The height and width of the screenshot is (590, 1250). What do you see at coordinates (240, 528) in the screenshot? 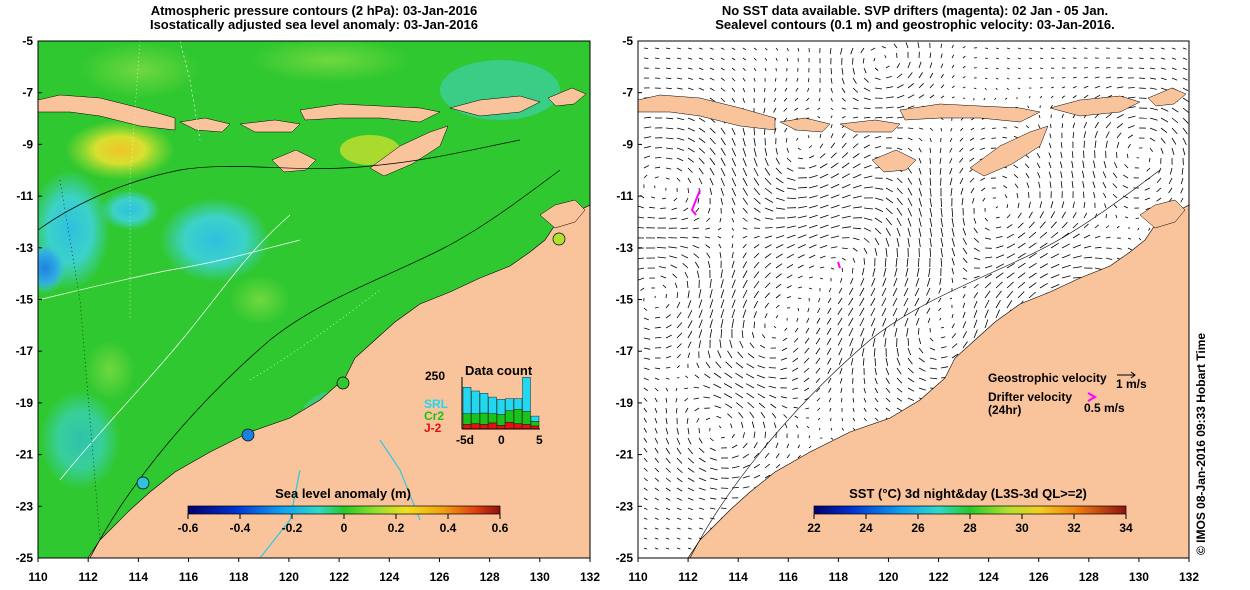
I see `colorbar-tick-label: -0.4` at bounding box center [240, 528].